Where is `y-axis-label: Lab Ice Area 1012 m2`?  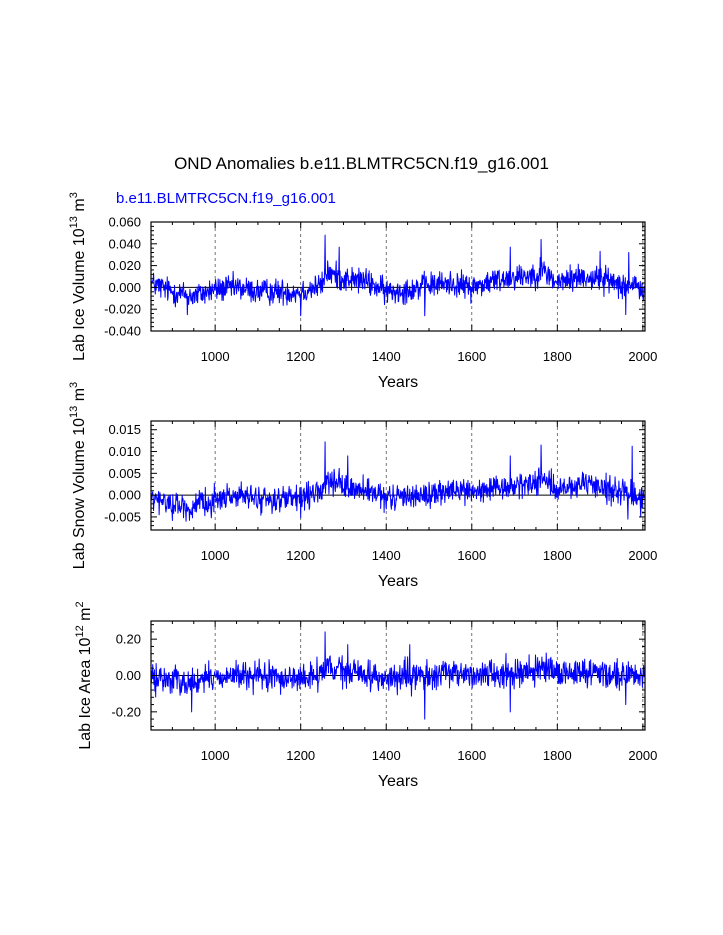
y-axis-label: Lab Ice Area 1012 m2 is located at coordinates (84, 675).